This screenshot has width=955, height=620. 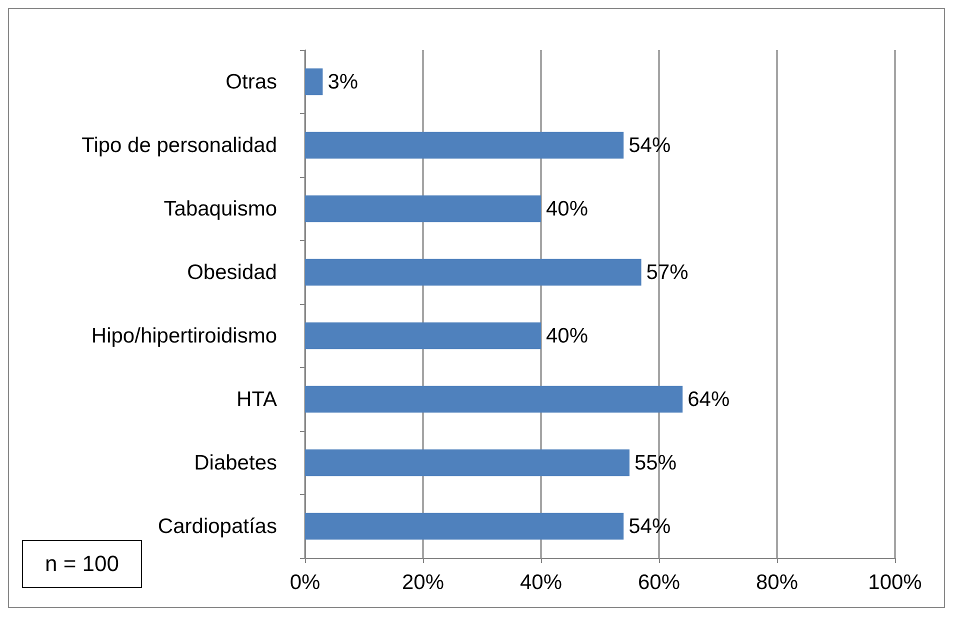 I want to click on y-tick-label: HTA, so click(x=256, y=399).